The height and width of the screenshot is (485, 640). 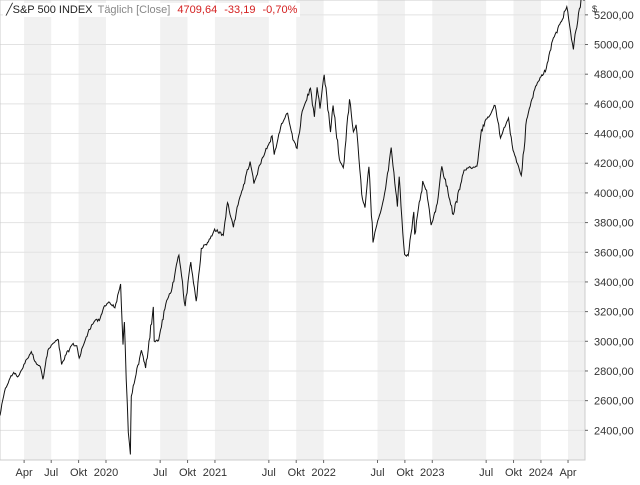 I want to click on y-tick-label: 4000,00, so click(x=614, y=194).